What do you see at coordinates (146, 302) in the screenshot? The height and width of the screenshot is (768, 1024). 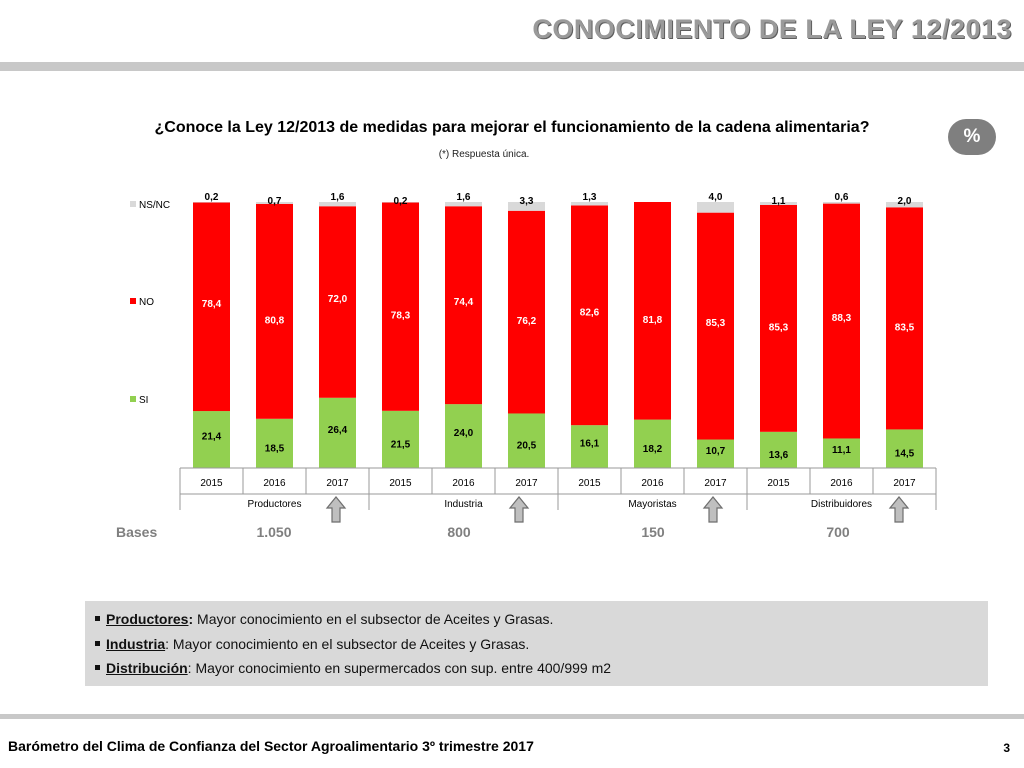 I see `legend-entry: NO` at bounding box center [146, 302].